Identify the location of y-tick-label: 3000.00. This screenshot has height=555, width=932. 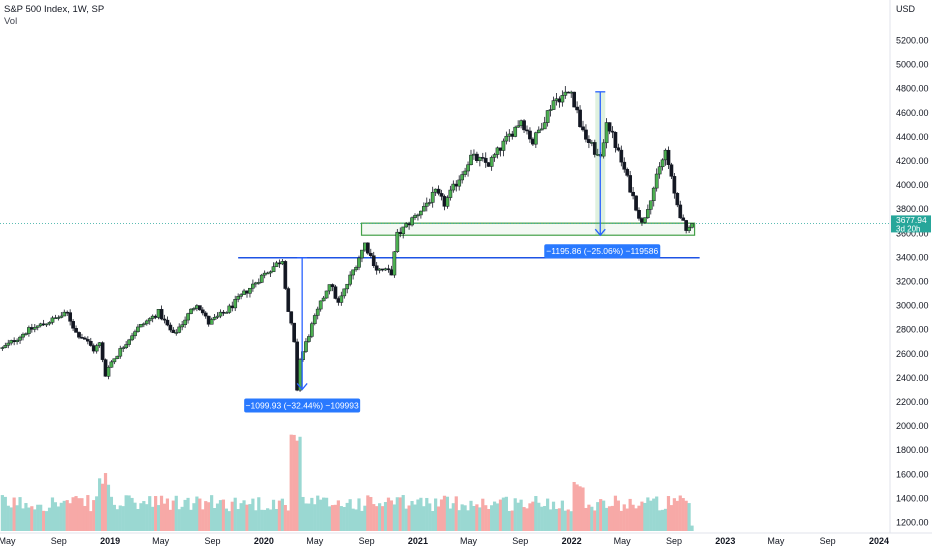
(912, 306).